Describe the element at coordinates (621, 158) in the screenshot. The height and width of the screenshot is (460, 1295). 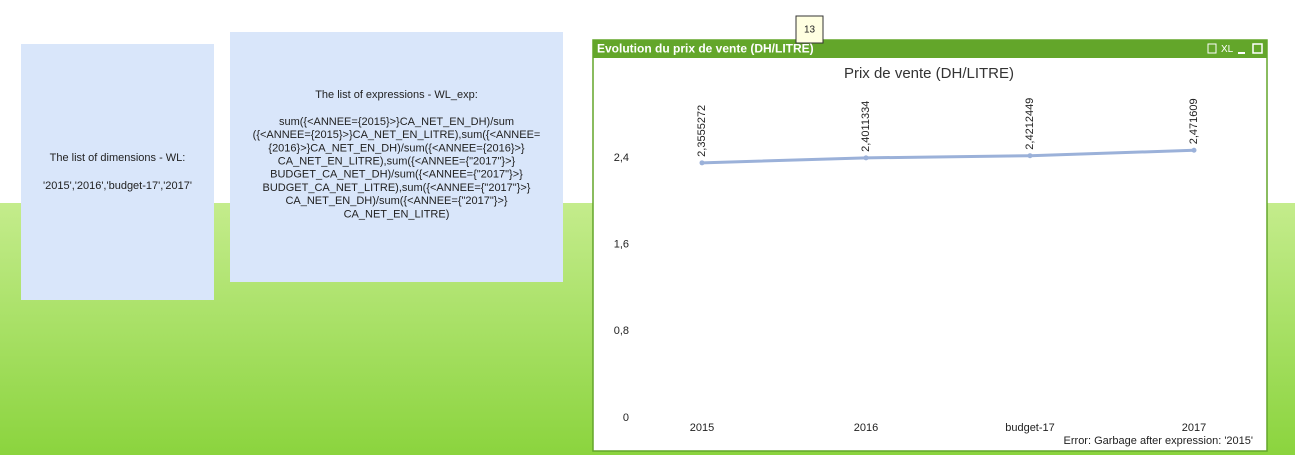
I see `y-tick-label: 2,4` at that location.